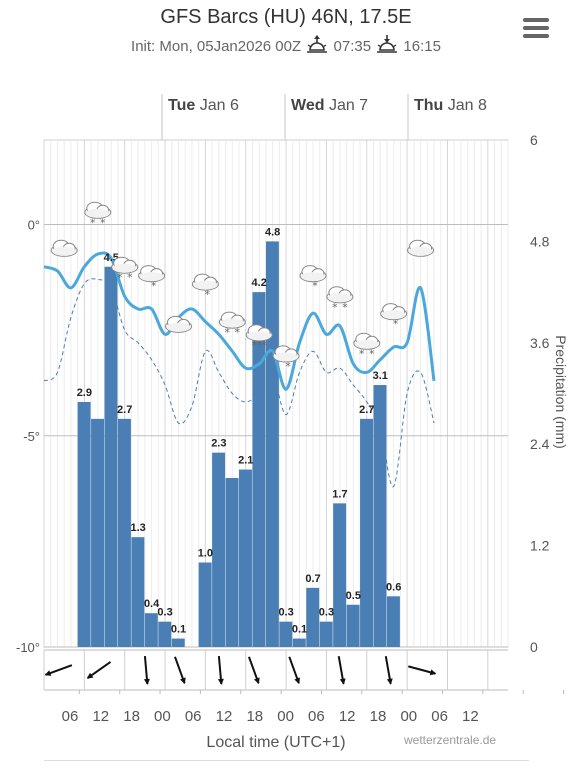 This screenshot has height=769, width=572. I want to click on precip-bar-label: 2.1, so click(245, 461).